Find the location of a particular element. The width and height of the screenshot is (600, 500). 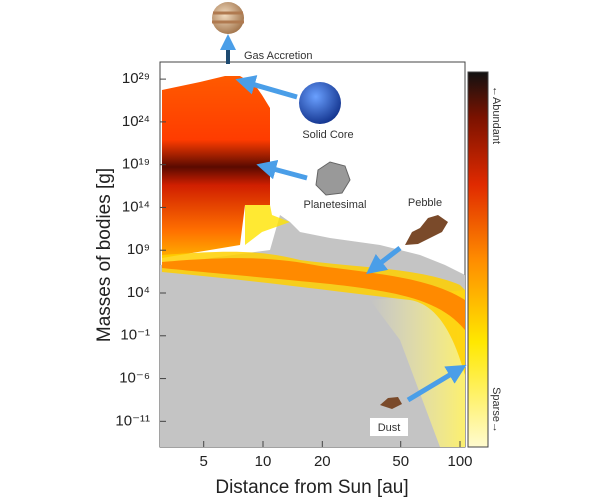

abundance-block is located at coordinates (216, 167).